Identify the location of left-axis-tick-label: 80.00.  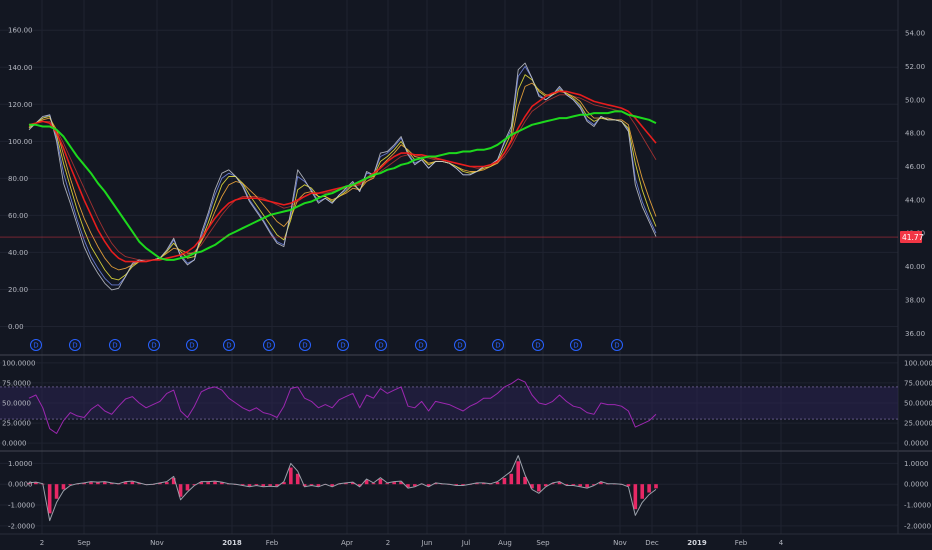
(18, 179).